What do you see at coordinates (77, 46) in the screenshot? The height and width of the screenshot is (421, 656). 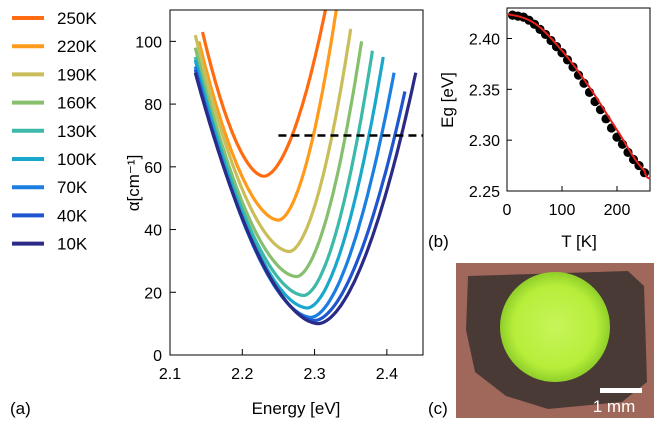 I see `legend-label-220K: 220K` at bounding box center [77, 46].